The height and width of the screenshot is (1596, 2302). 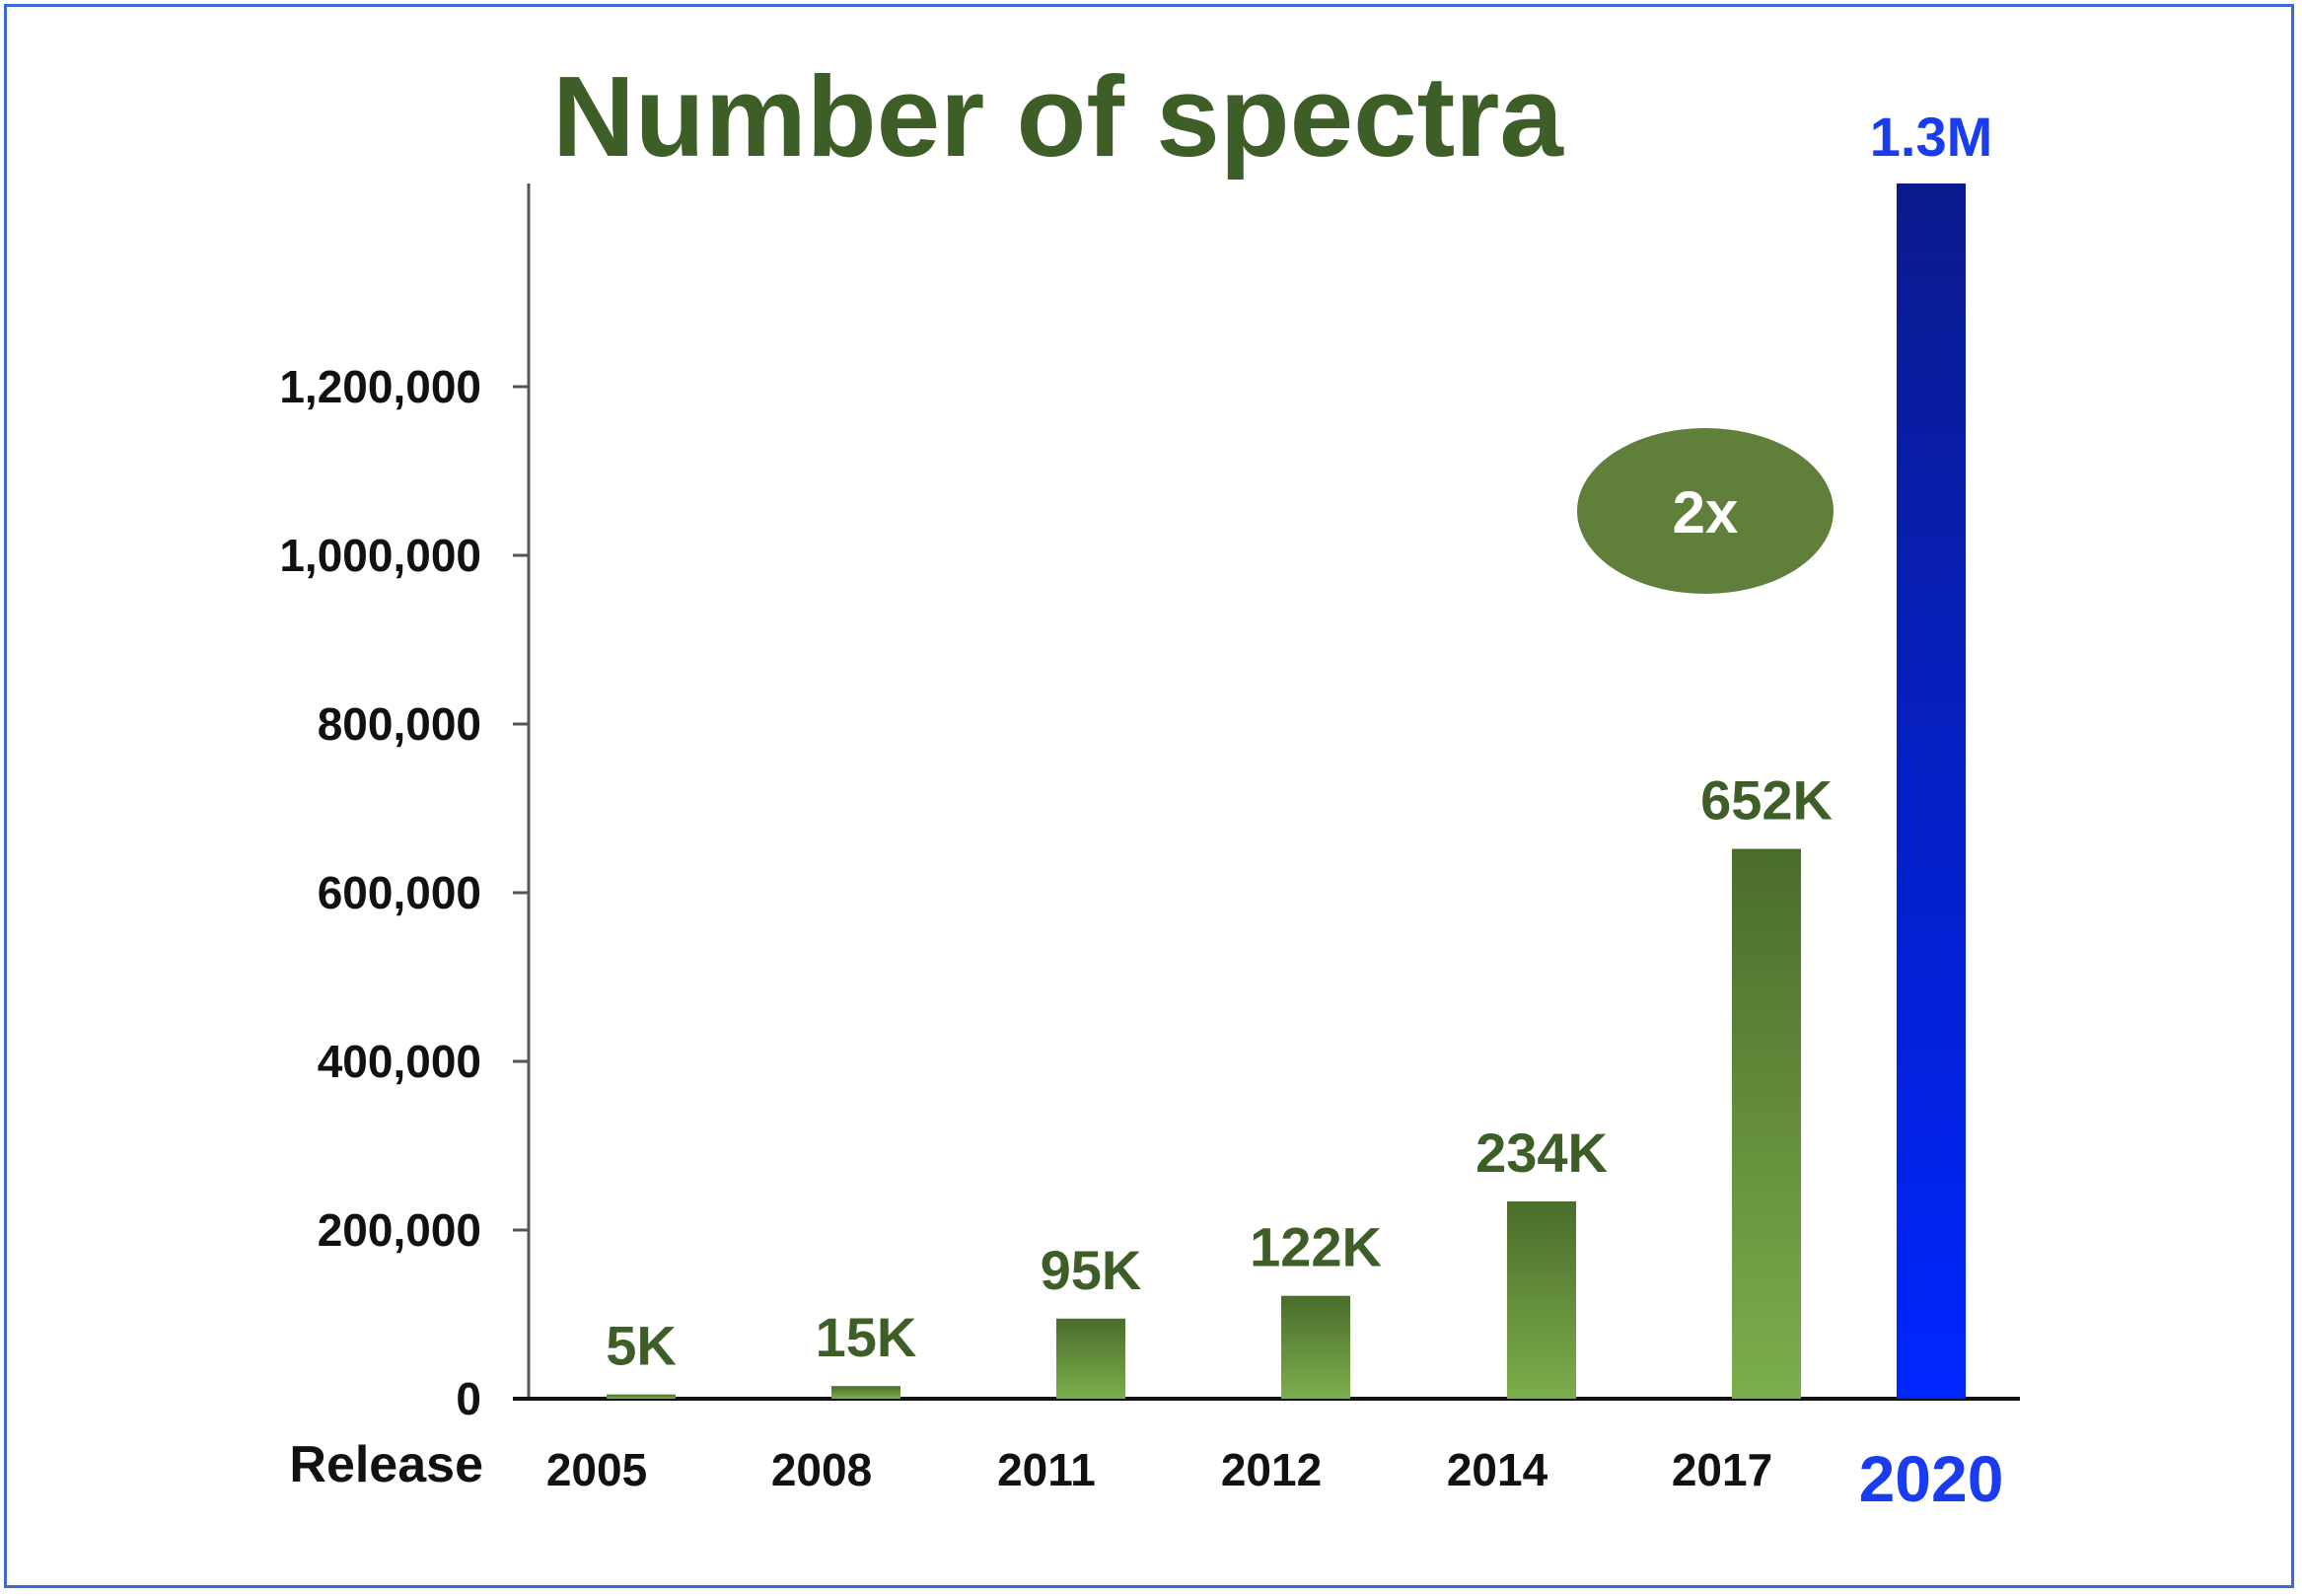 I want to click on x-tick-2005: 2005, so click(x=596, y=1469).